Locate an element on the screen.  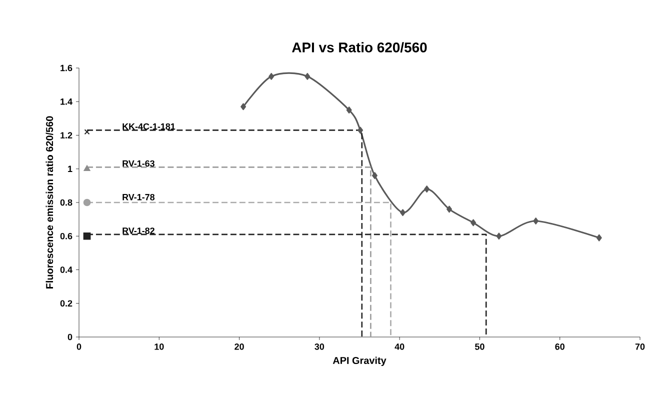
x-tick-label: 0 is located at coordinates (79, 347).